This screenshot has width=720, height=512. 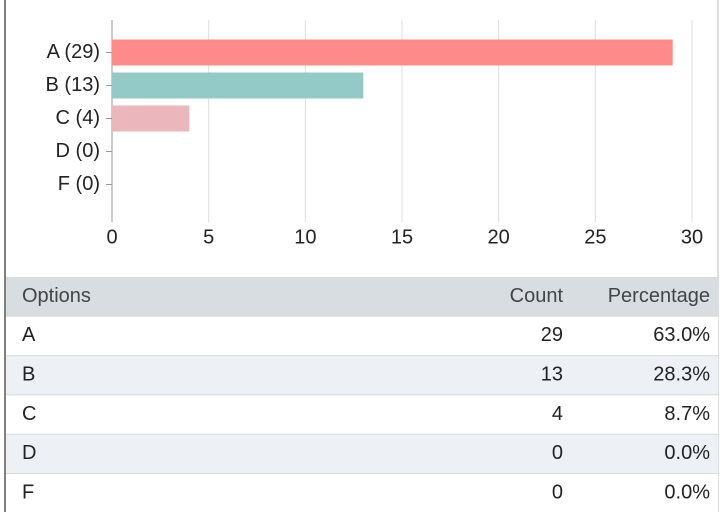 I want to click on table-cell: 29, so click(x=552, y=335).